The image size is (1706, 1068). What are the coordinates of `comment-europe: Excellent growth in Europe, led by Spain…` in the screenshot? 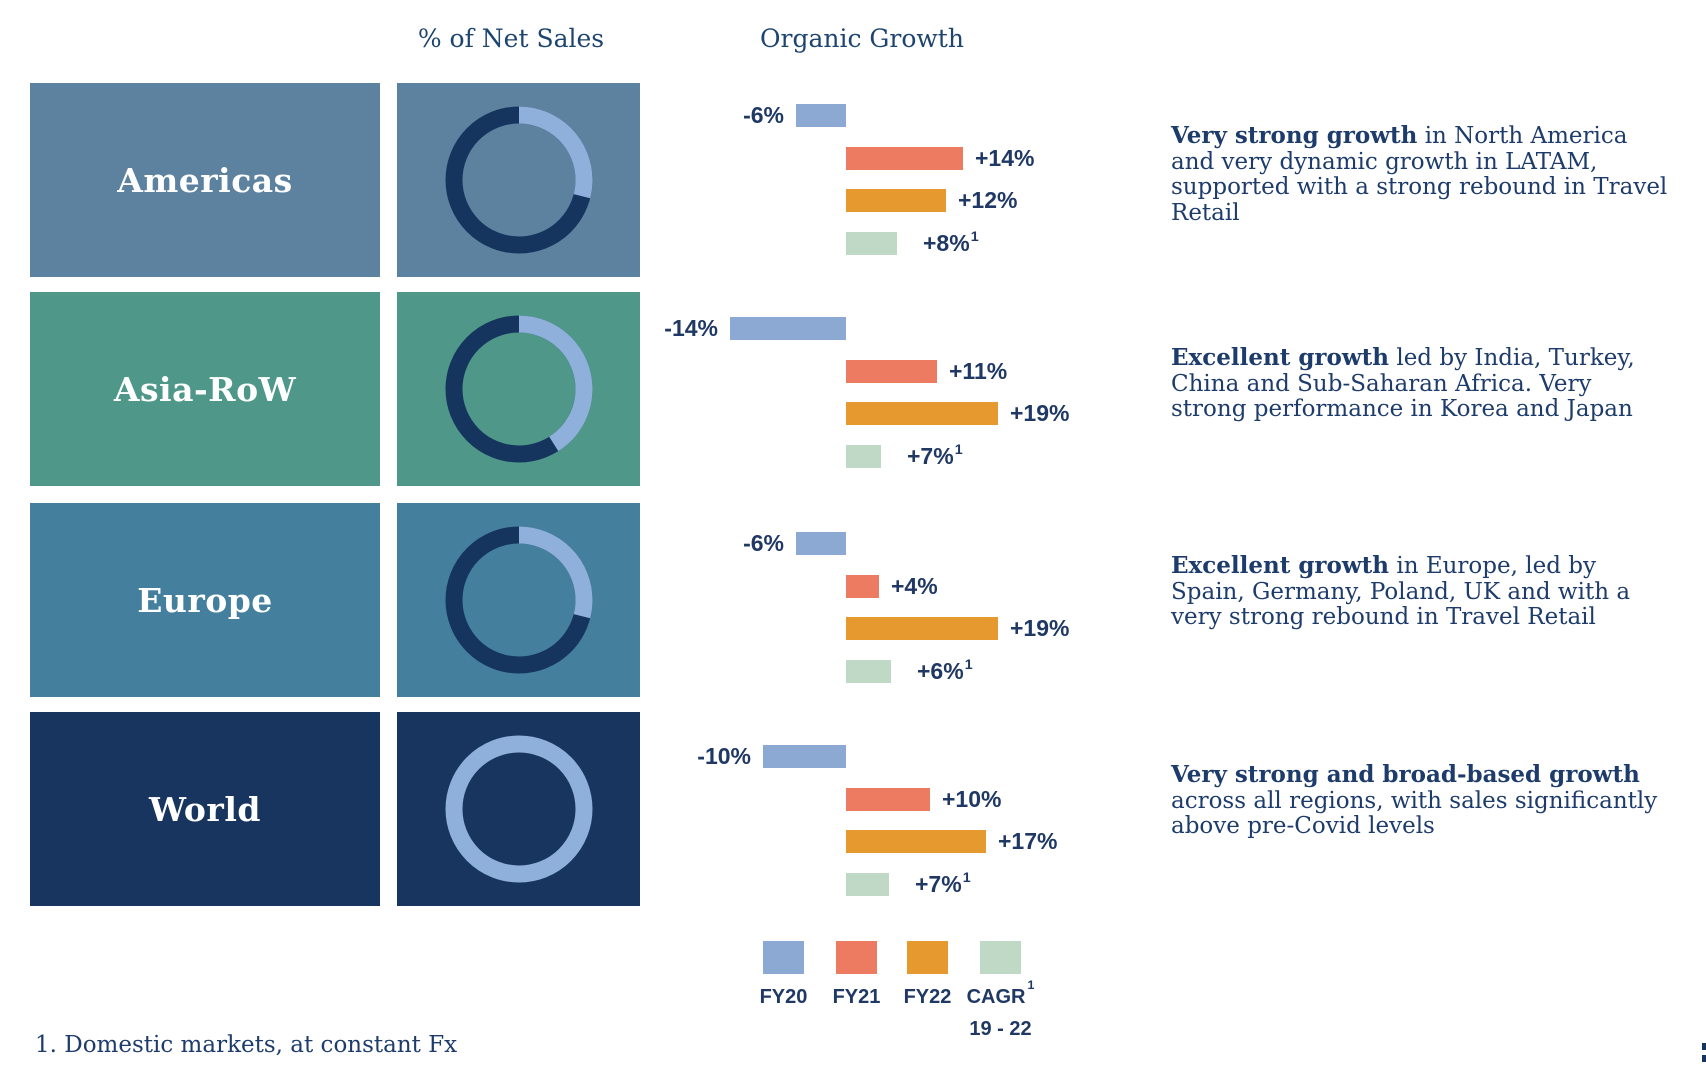 It's located at (1421, 592).